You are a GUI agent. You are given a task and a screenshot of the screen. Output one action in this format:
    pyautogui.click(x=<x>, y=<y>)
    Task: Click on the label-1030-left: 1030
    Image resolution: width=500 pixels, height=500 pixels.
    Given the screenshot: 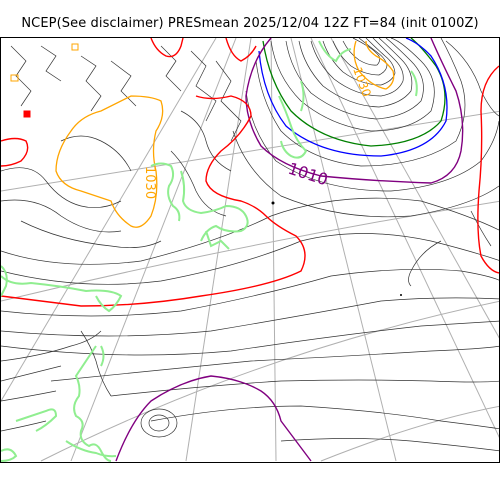 What is the action you would take?
    pyautogui.click(x=149, y=182)
    